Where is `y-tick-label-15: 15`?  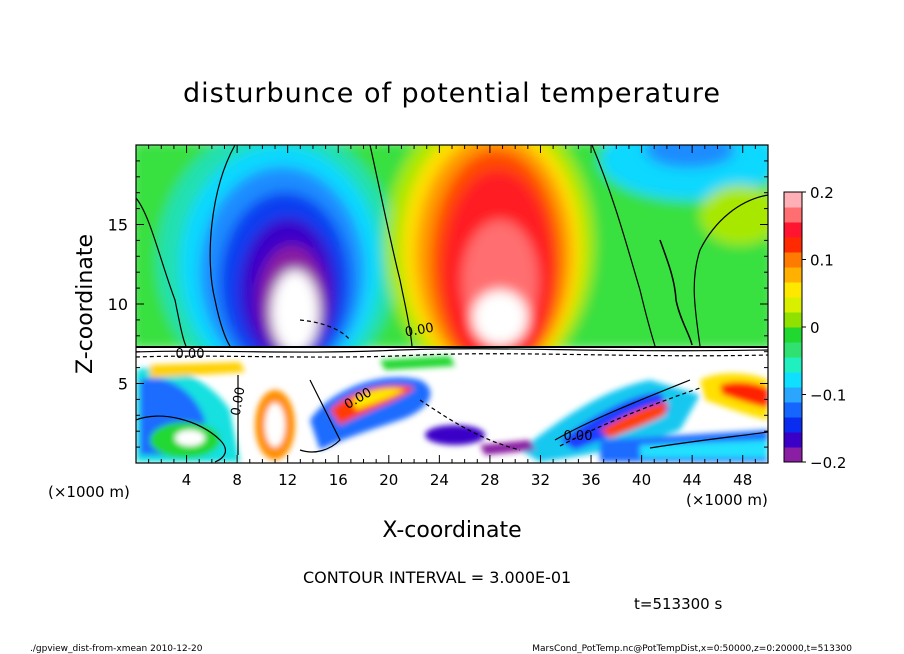
y-tick-label-15: 15 is located at coordinates (118, 225).